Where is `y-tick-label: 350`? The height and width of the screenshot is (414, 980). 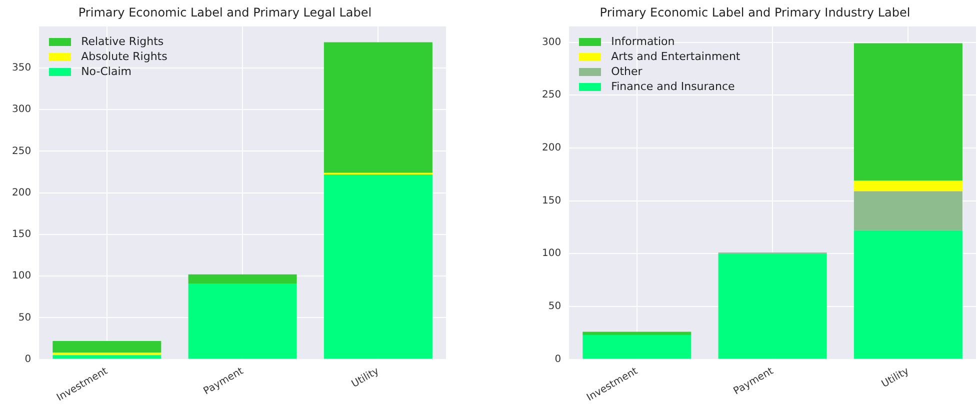 y-tick-label: 350 is located at coordinates (22, 68).